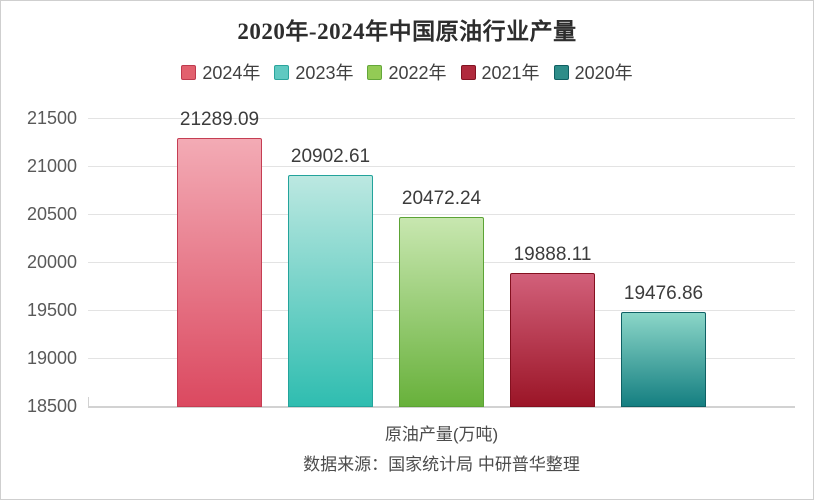 The width and height of the screenshot is (814, 500). Describe the element at coordinates (510, 73) in the screenshot. I see `legend-label: 2021年` at that location.